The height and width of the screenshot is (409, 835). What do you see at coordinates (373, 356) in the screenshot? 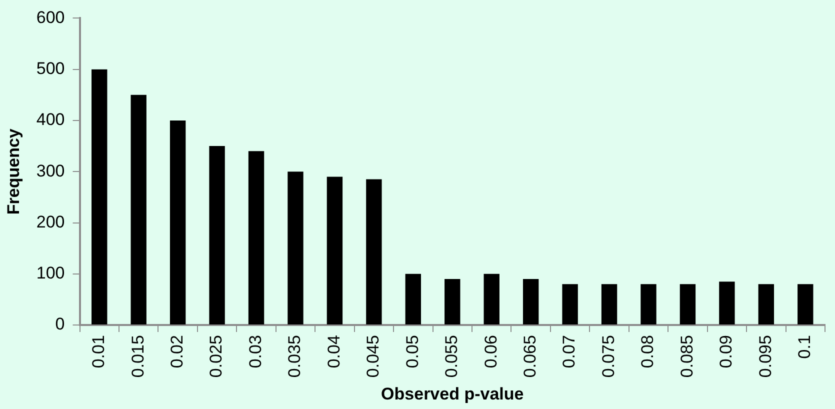
I see `x-tick-label: 0.045` at bounding box center [373, 356].